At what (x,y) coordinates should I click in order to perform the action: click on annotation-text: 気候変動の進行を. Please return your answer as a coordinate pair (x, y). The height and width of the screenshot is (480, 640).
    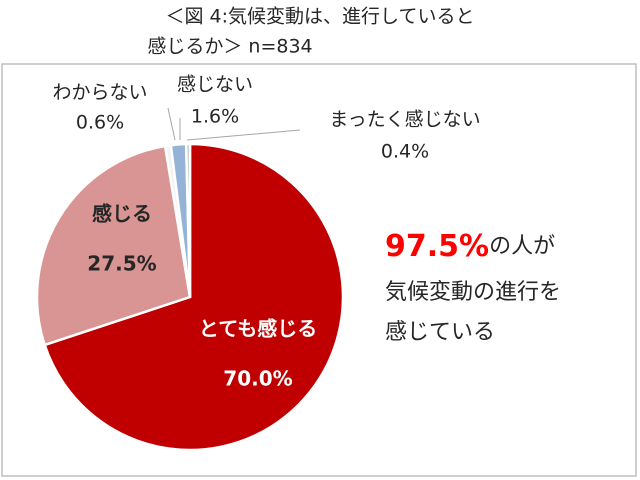
    Looking at the image, I should click on (473, 292).